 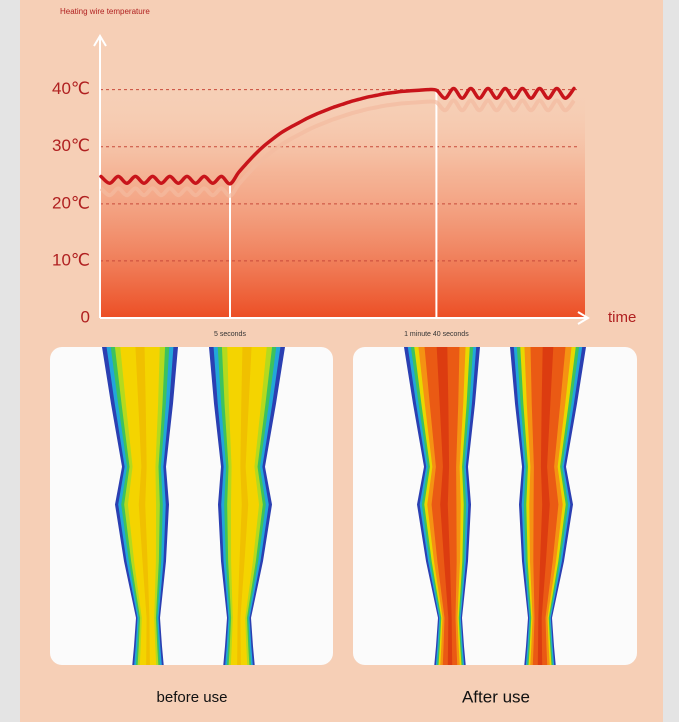 What do you see at coordinates (71, 88) in the screenshot?
I see `y-tick-label: 40℃` at bounding box center [71, 88].